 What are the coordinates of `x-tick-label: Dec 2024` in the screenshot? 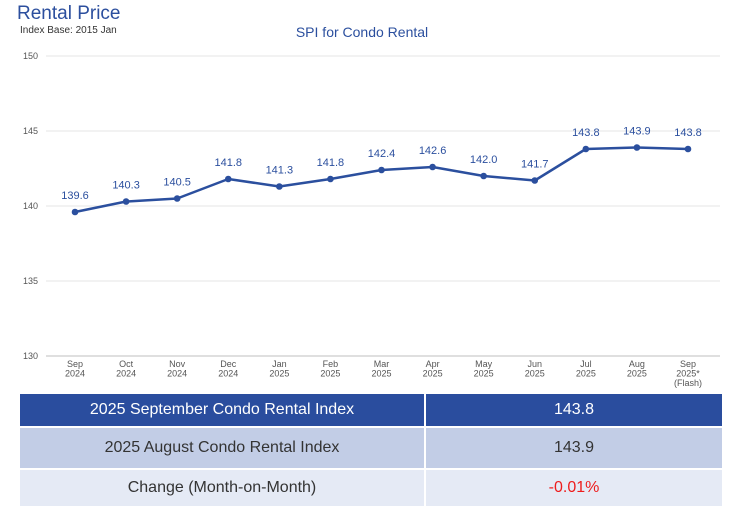 It's located at (228, 369).